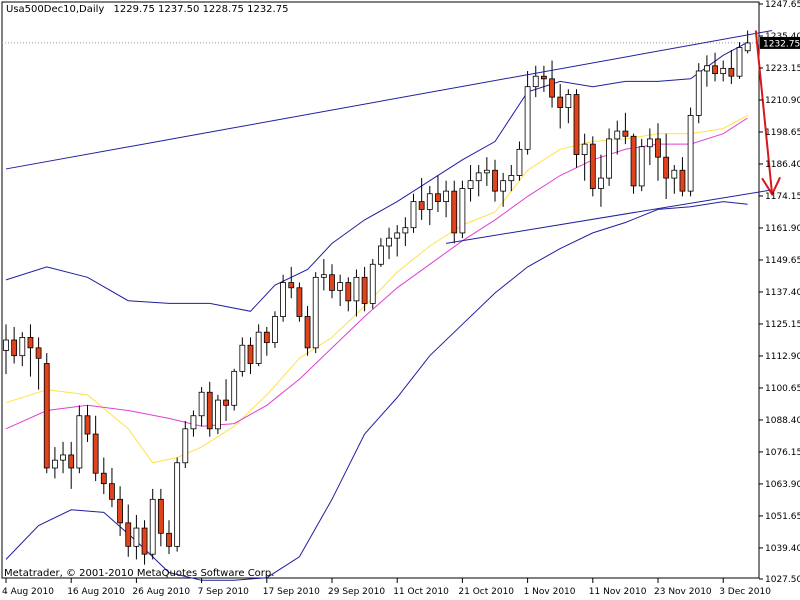 This screenshot has width=800, height=600. I want to click on current-price-label: 1232.75, so click(781, 44).